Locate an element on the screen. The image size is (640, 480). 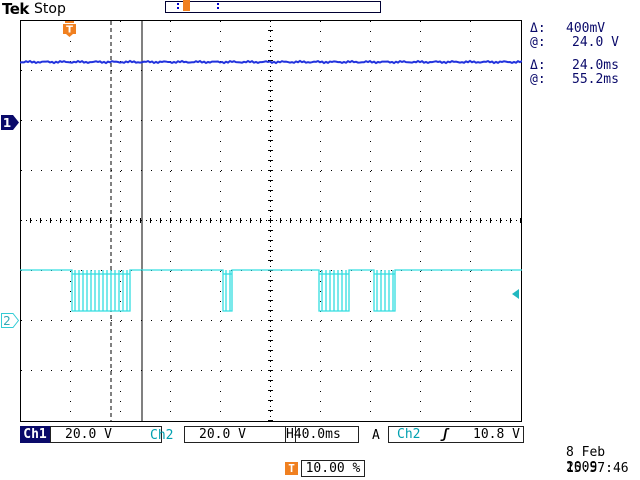
rising-edge-icon: ʃ is located at coordinates (445, 434).